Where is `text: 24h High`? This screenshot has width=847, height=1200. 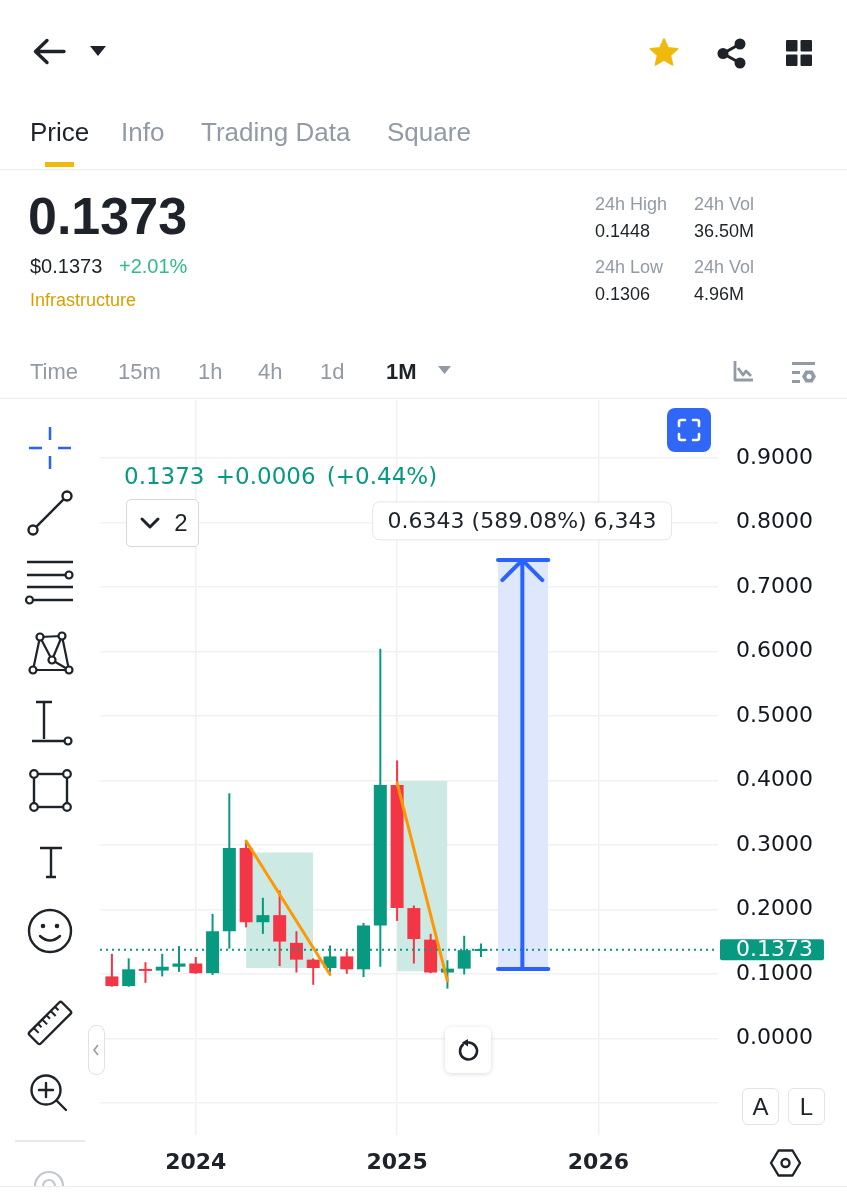
text: 24h High is located at coordinates (631, 205).